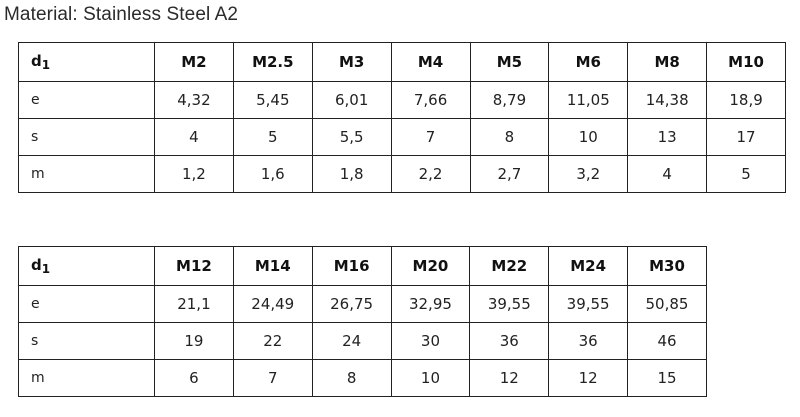 The height and width of the screenshot is (417, 800). Describe the element at coordinates (509, 266) in the screenshot. I see `column-header: M22` at that location.